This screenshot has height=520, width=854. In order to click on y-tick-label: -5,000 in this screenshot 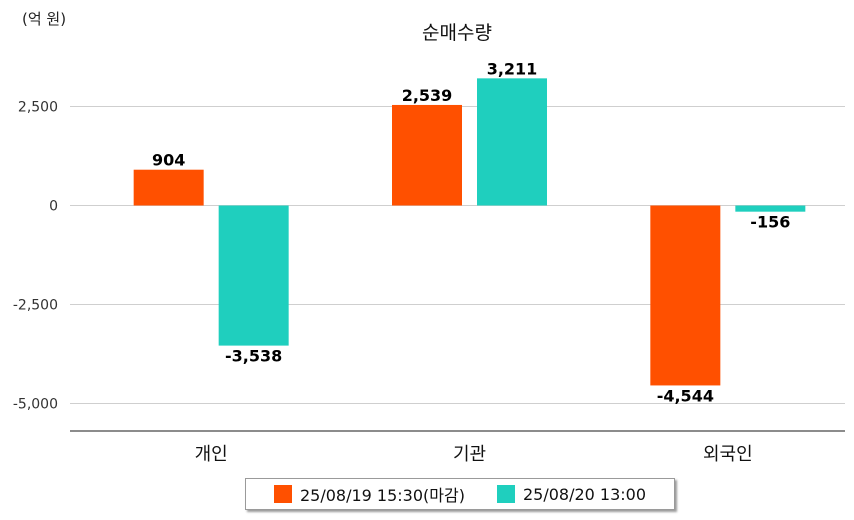, I will do `click(35, 405)`.